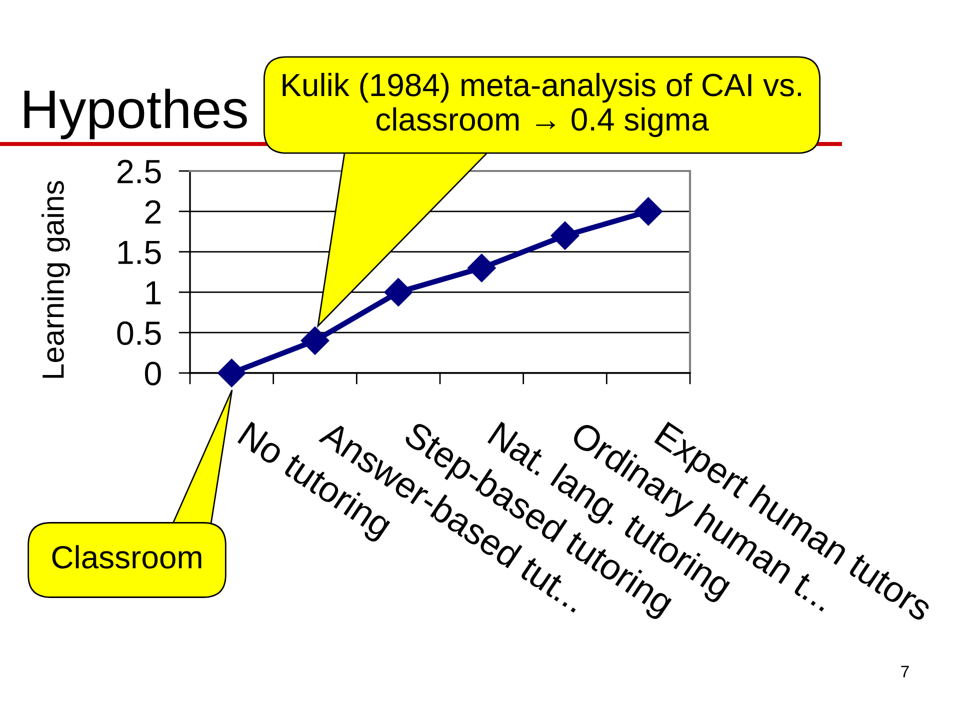 This screenshot has height=720, width=960. Describe the element at coordinates (153, 212) in the screenshot. I see `y-tick-label: 2` at that location.